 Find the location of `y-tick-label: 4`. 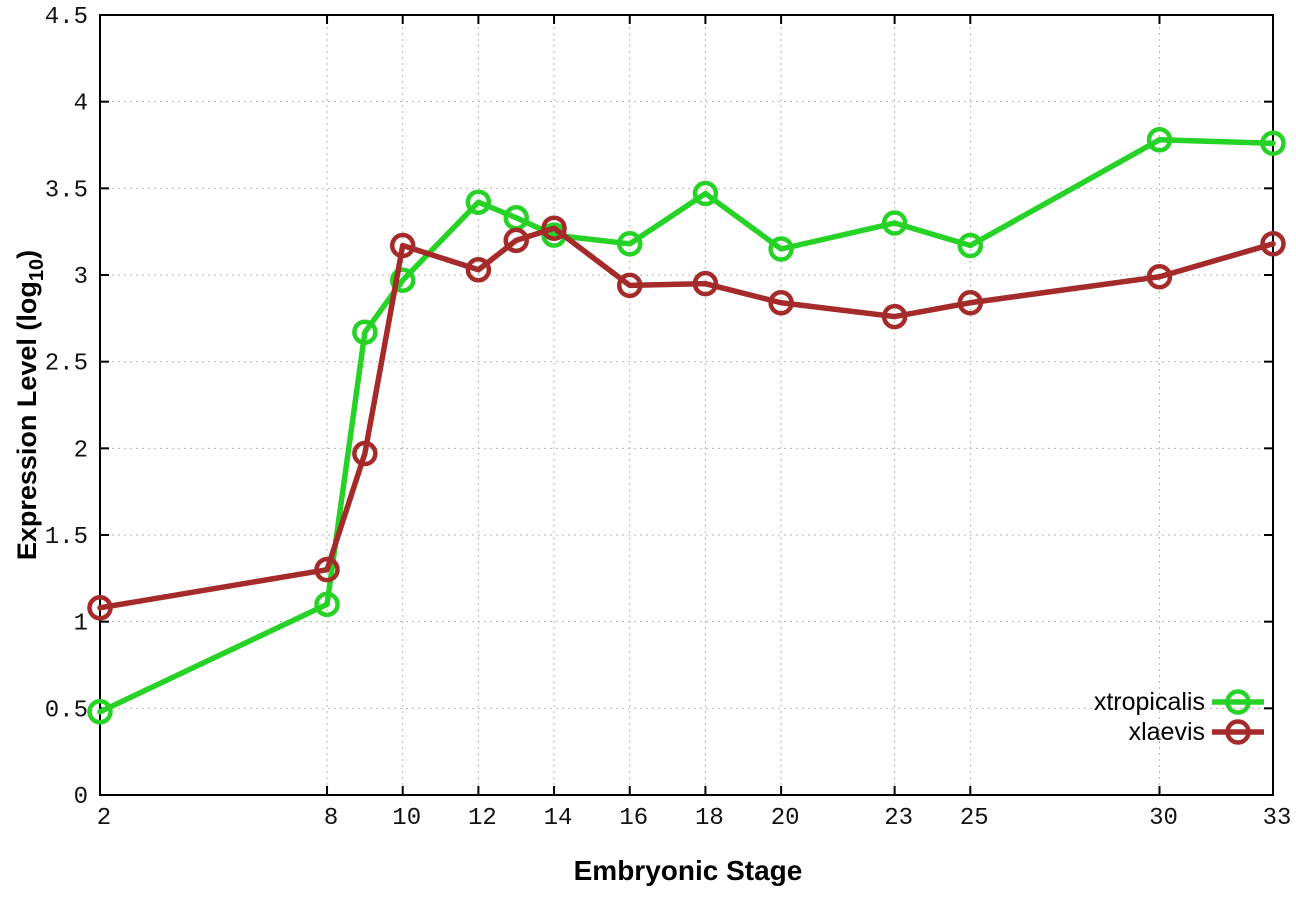

y-tick-label: 4 is located at coordinates (81, 104).